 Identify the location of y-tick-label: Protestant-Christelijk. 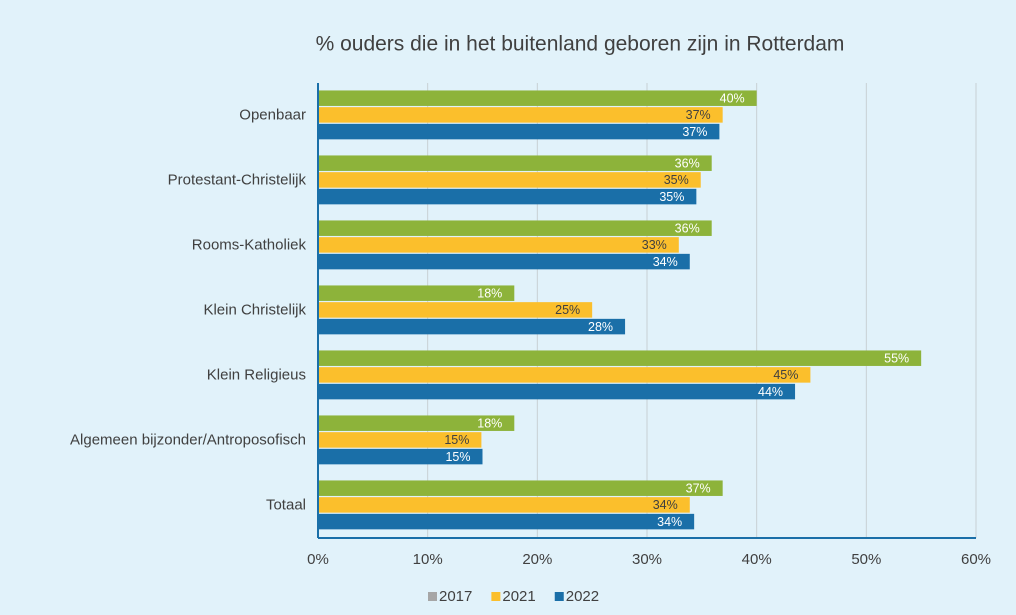
(237, 179).